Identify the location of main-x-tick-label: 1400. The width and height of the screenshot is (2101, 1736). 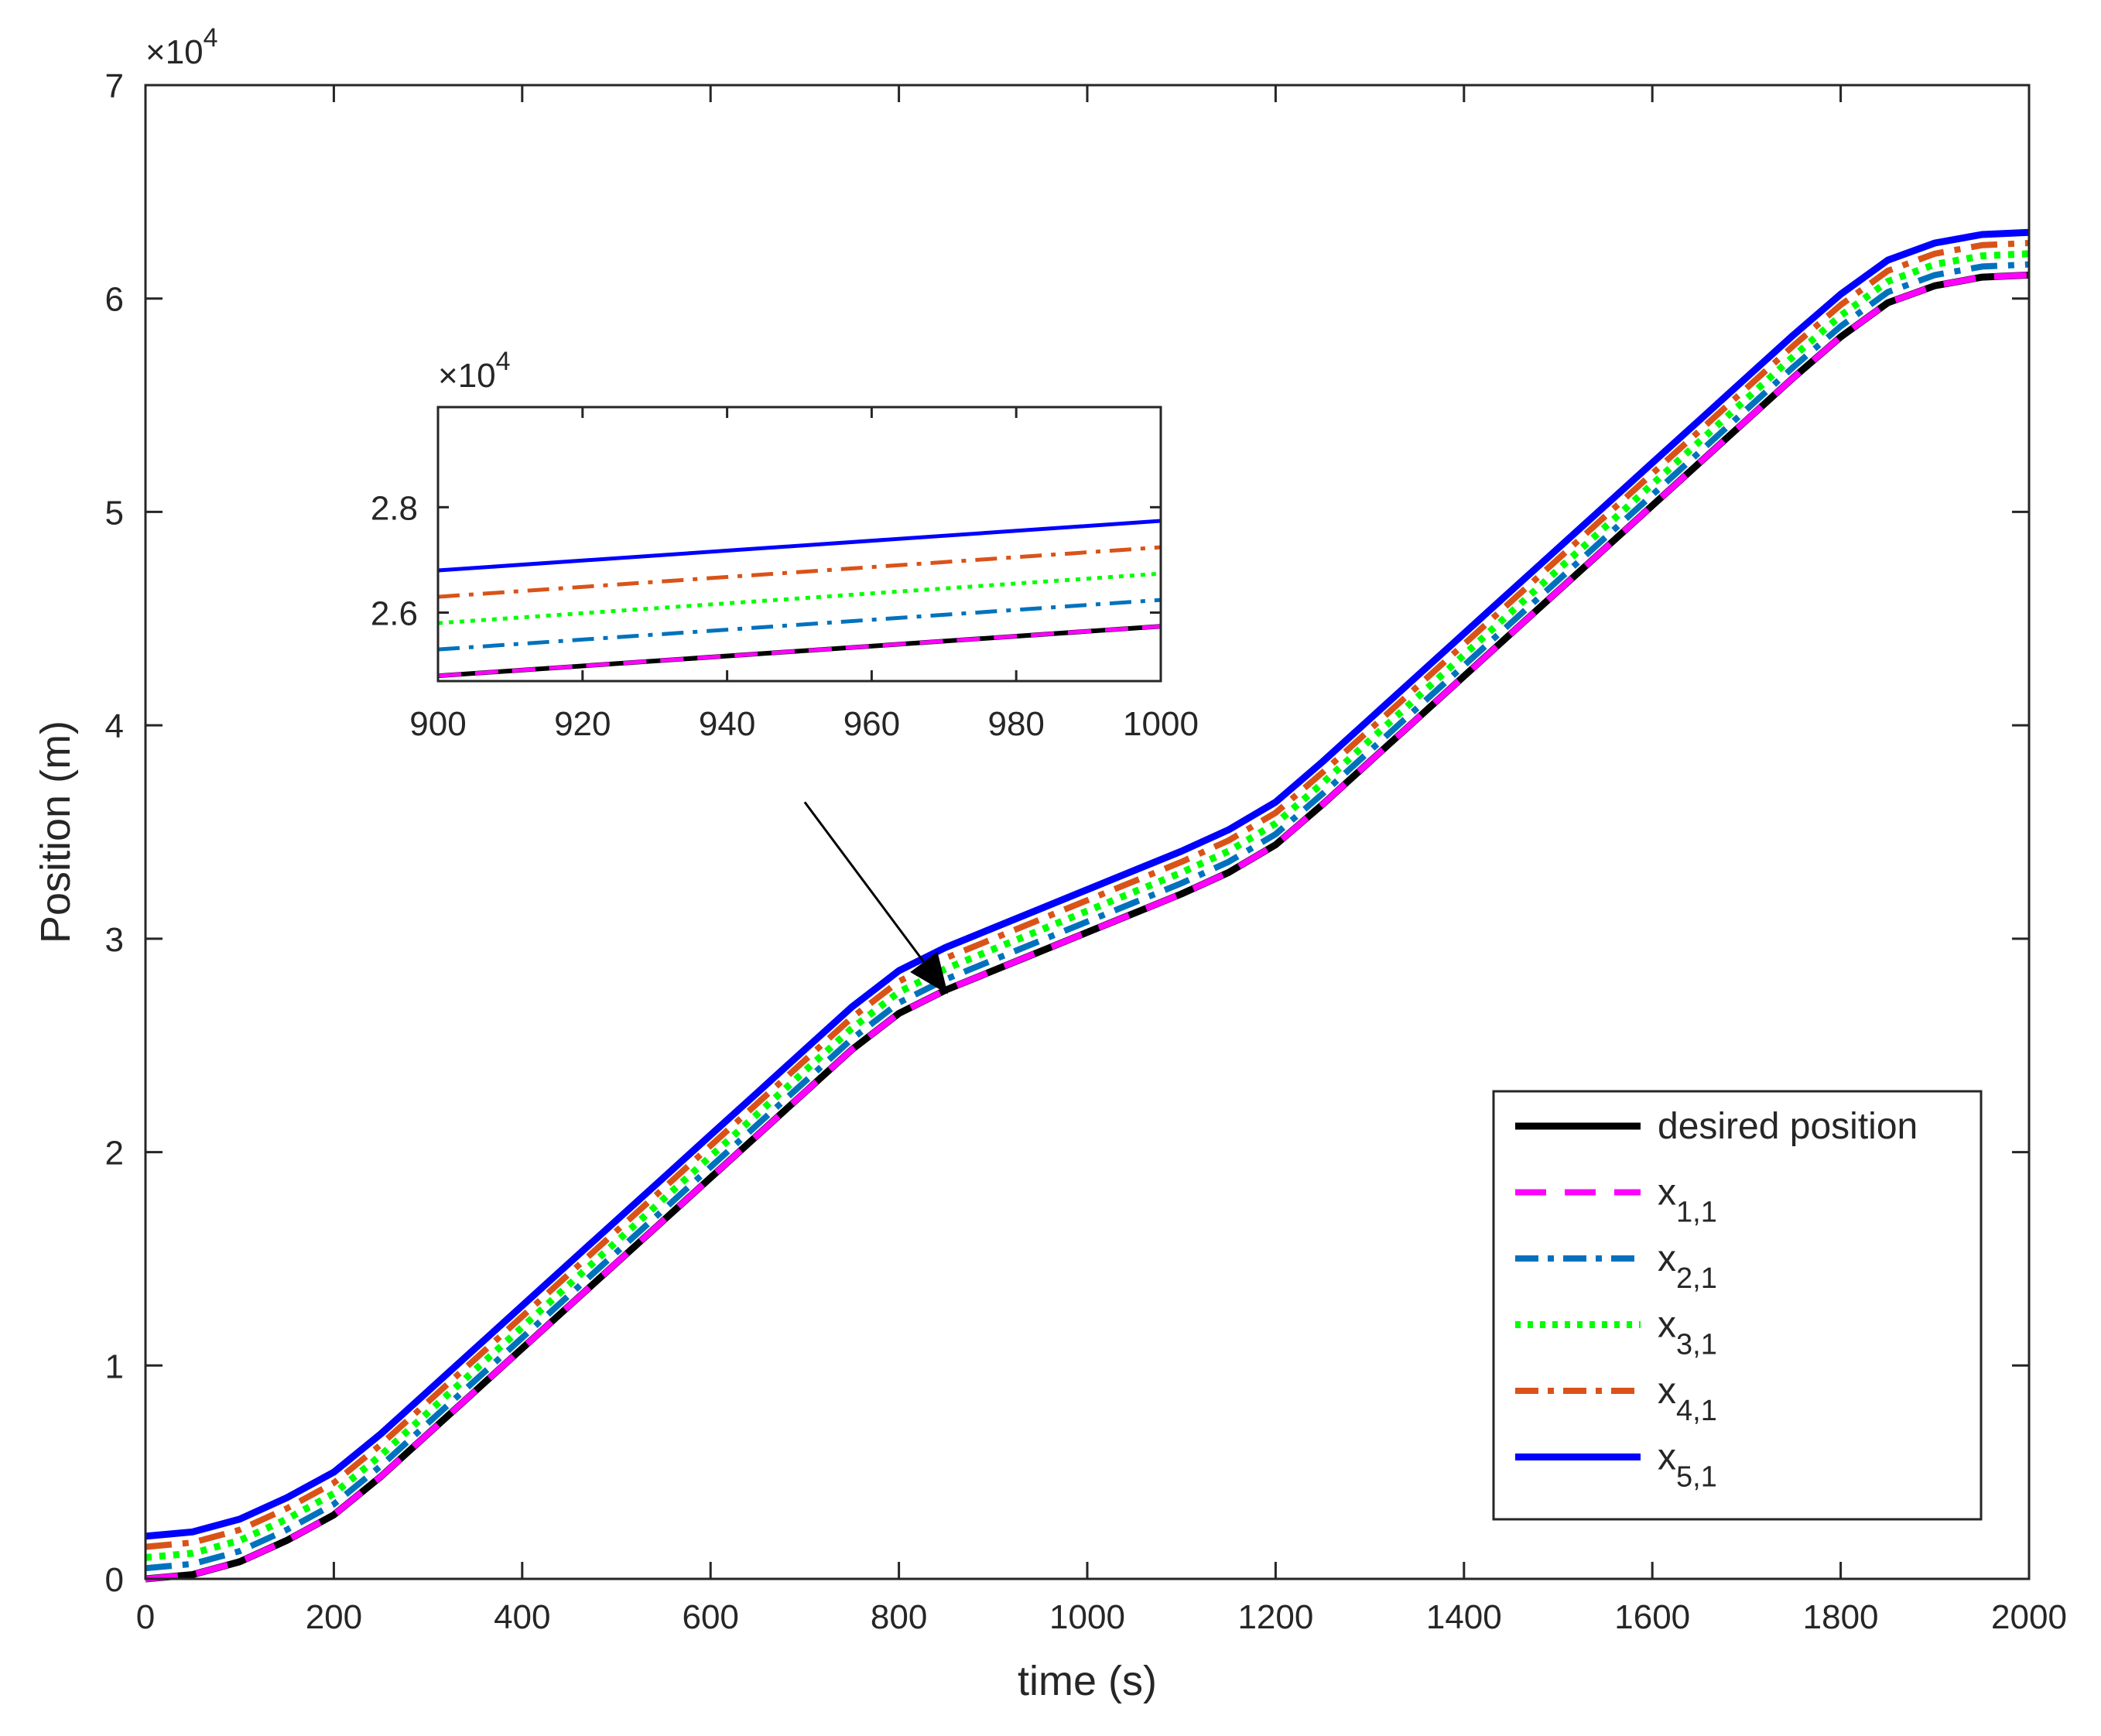
(1464, 1617).